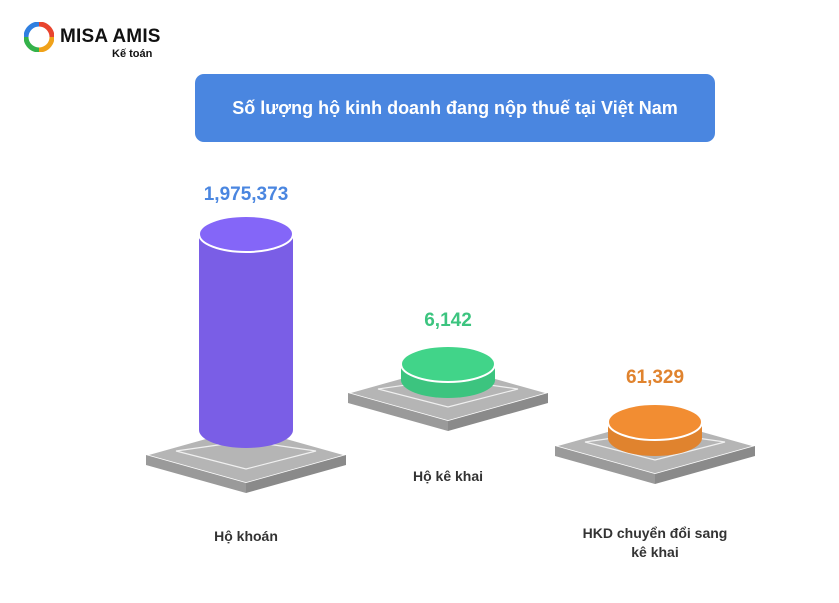  I want to click on brand-subtitle: Kế toán, so click(132, 54).